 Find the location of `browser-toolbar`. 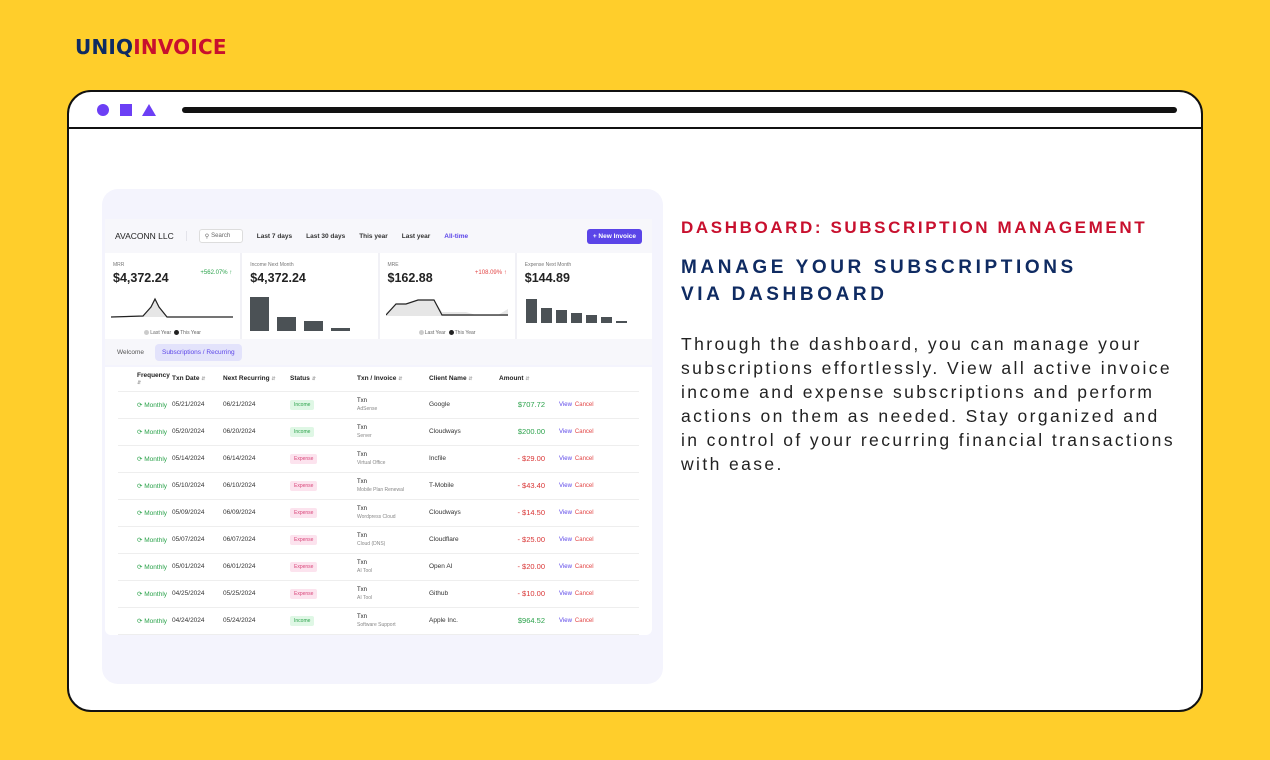

browser-toolbar is located at coordinates (635, 110).